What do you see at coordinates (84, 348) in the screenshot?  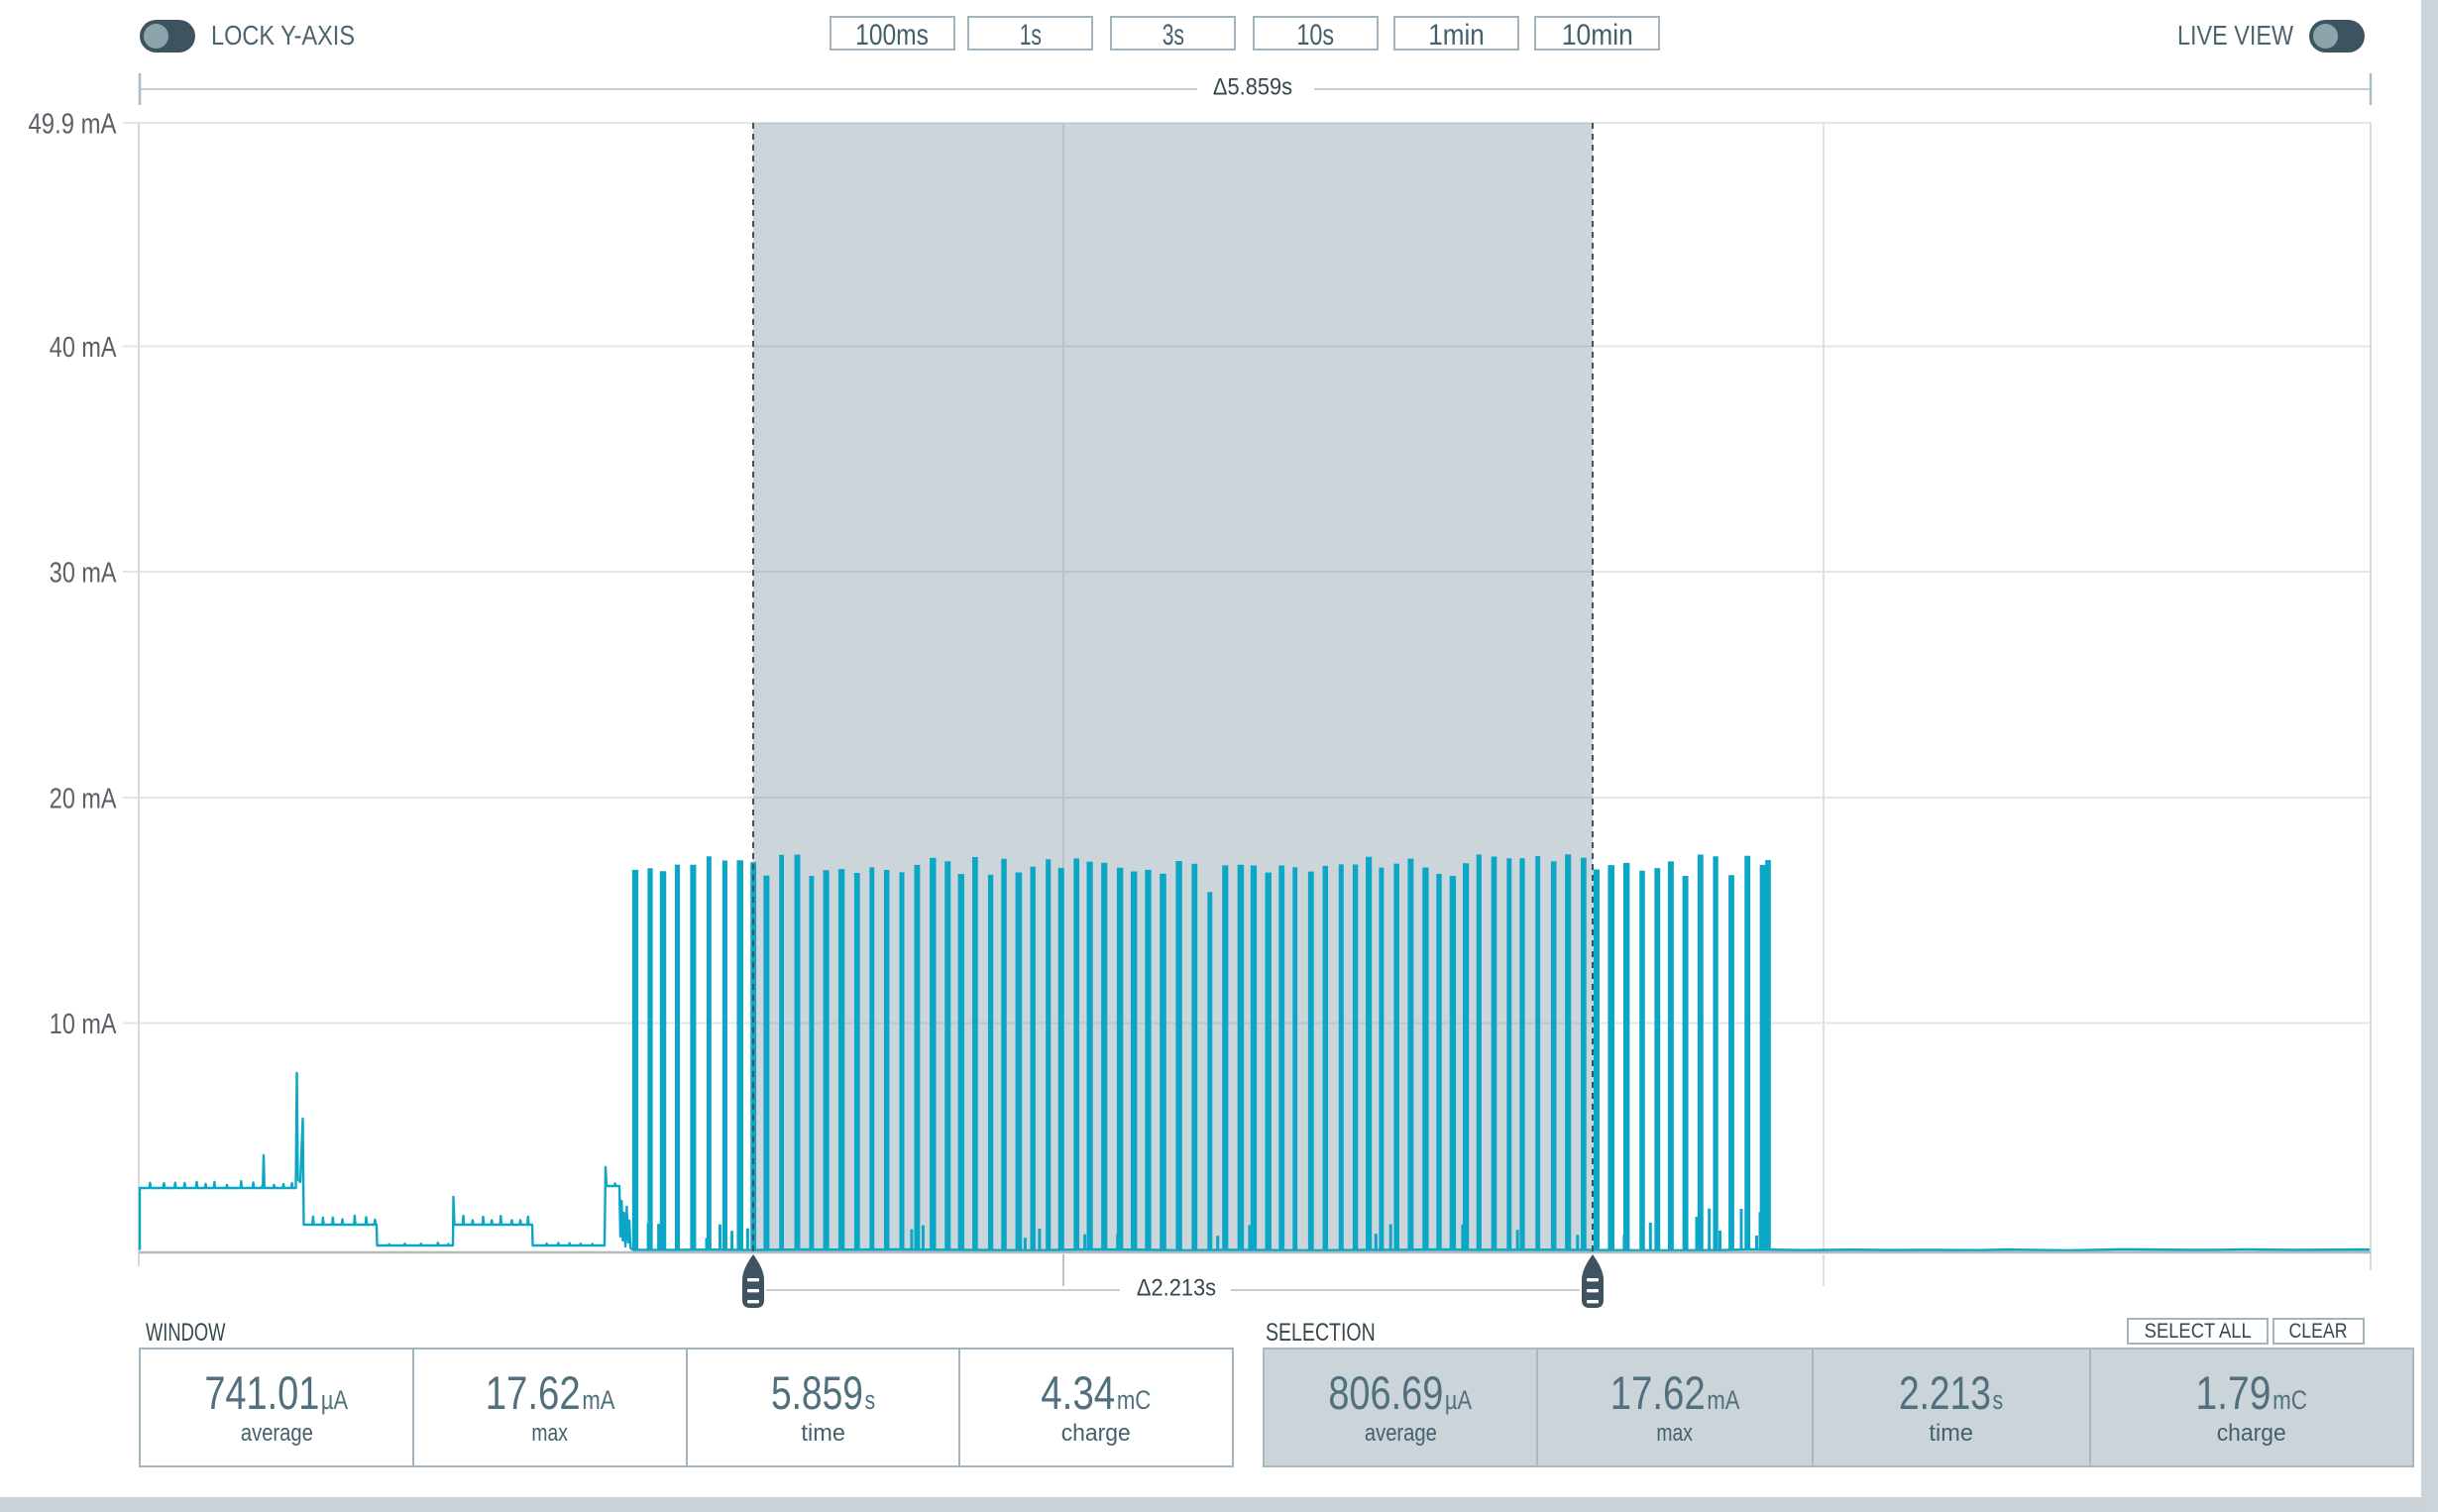 I see `svg-text: 40 mA` at bounding box center [84, 348].